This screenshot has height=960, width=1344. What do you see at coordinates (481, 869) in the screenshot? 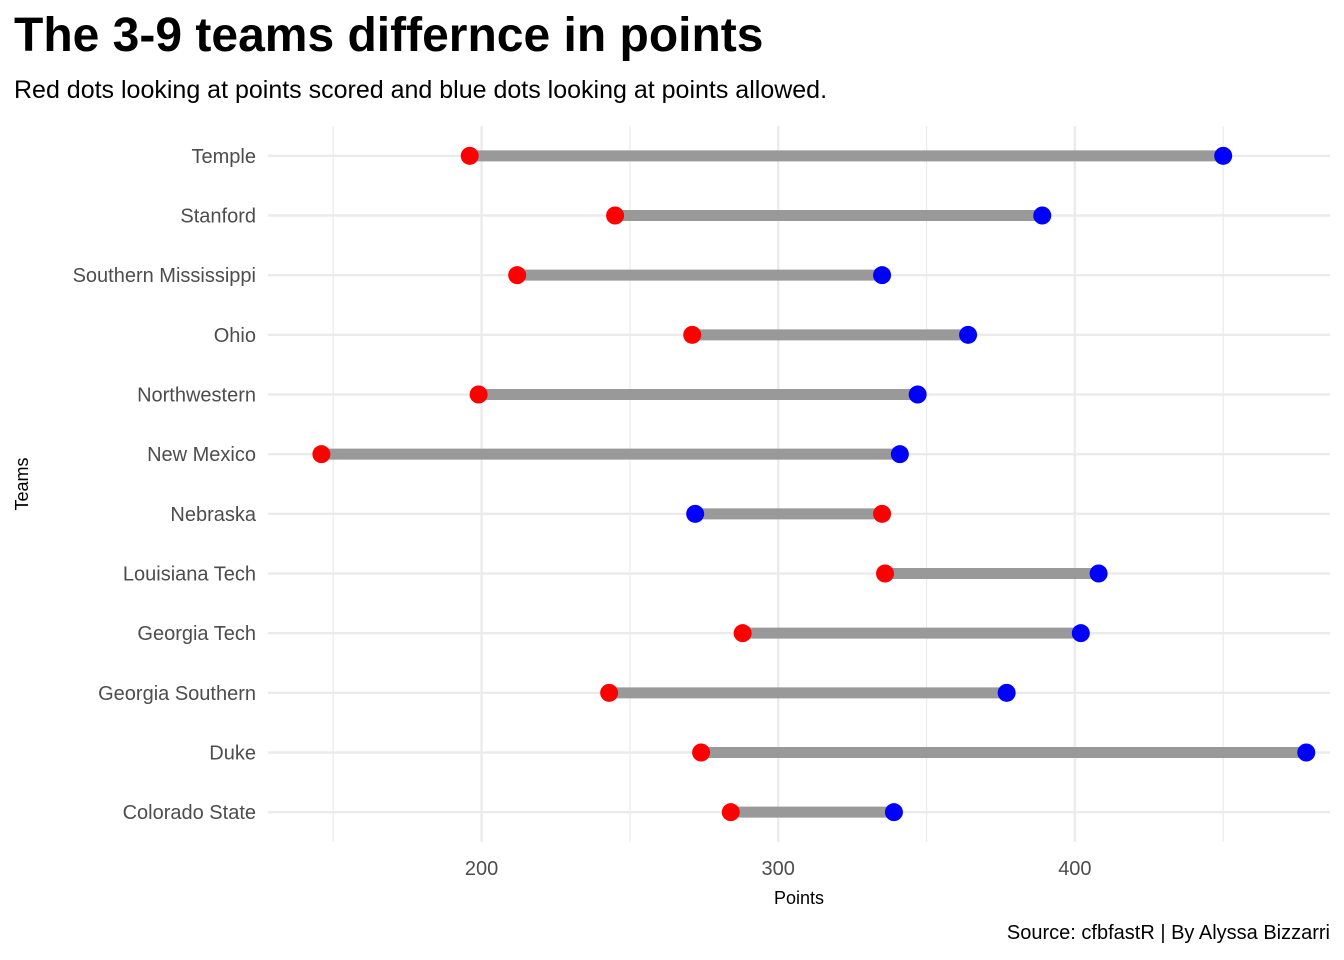
I see `x-tick-label: 200` at bounding box center [481, 869].